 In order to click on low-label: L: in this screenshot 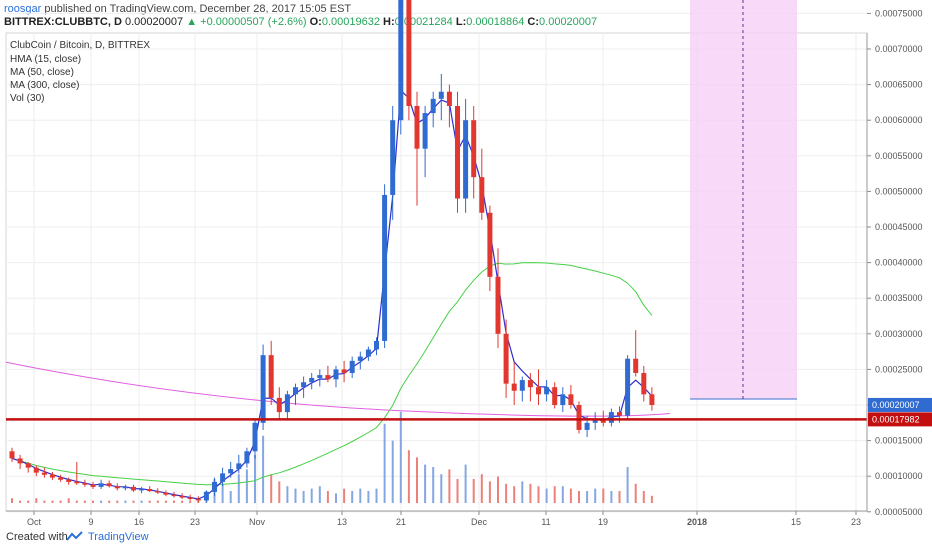, I will do `click(461, 22)`.